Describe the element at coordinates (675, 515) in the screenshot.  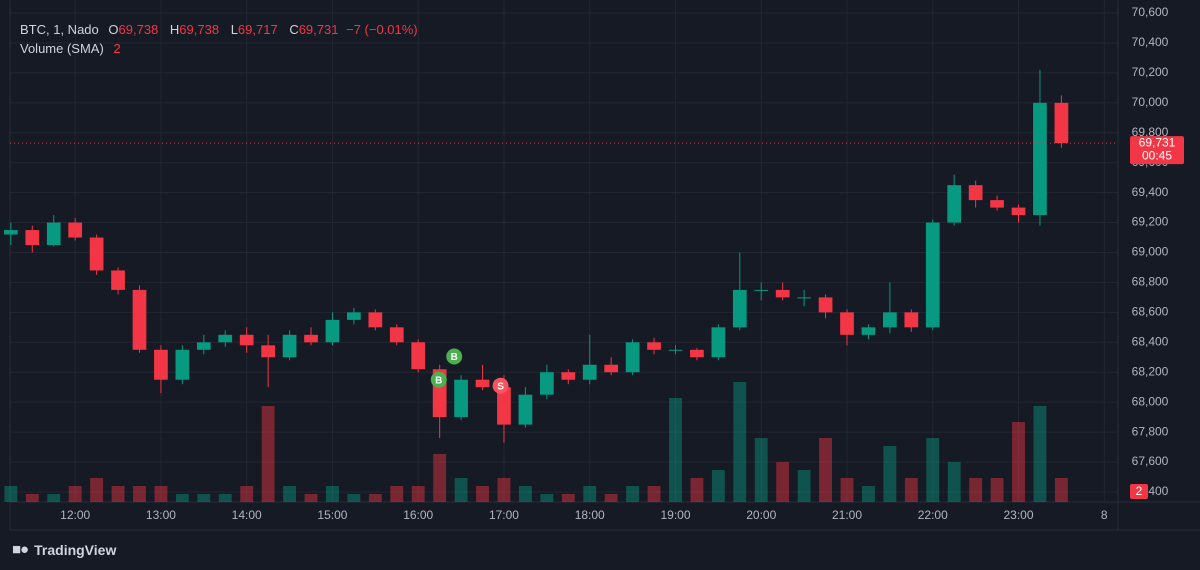
I see `x-tick-label: 19:00` at that location.